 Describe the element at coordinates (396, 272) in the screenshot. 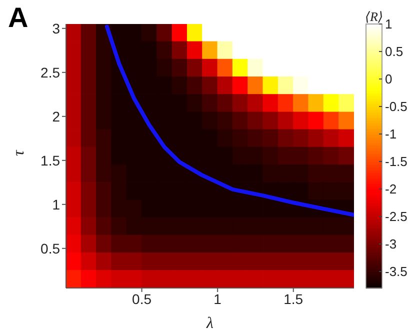

I see `color-bar-label: -3.5` at that location.